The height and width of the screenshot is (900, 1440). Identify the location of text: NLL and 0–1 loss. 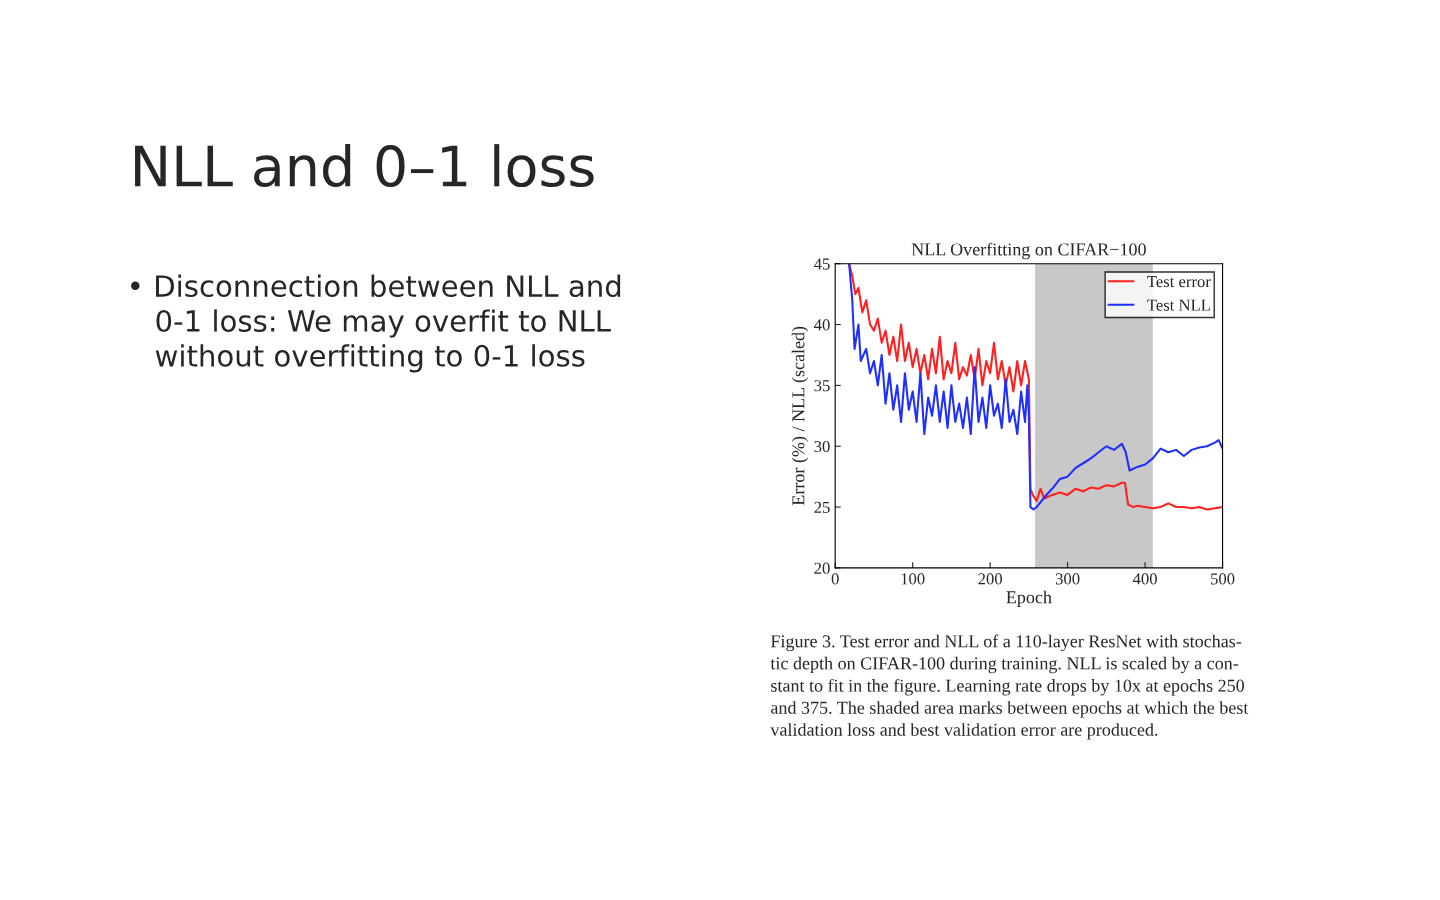
(364, 166).